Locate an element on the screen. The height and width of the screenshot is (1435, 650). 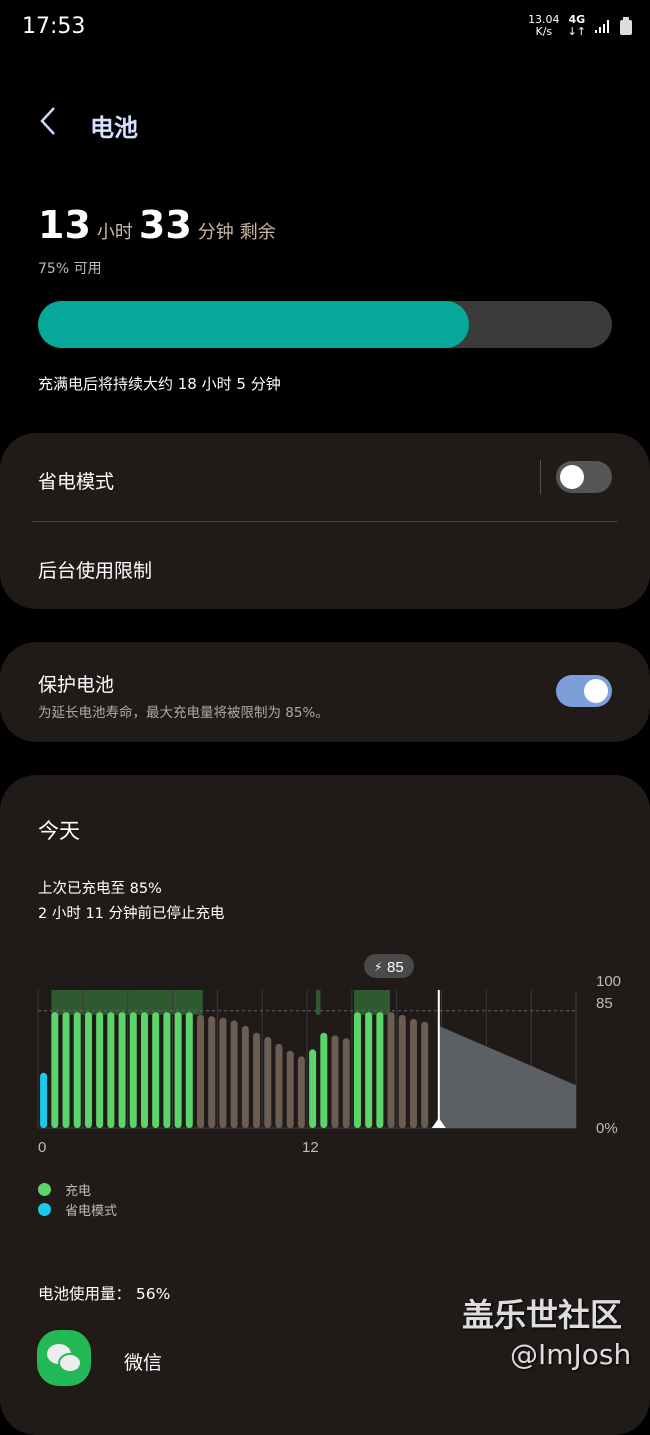
protect-battery-description: 为延长电池寿命，最大充电量将被限制为 85%。 is located at coordinates (183, 713).